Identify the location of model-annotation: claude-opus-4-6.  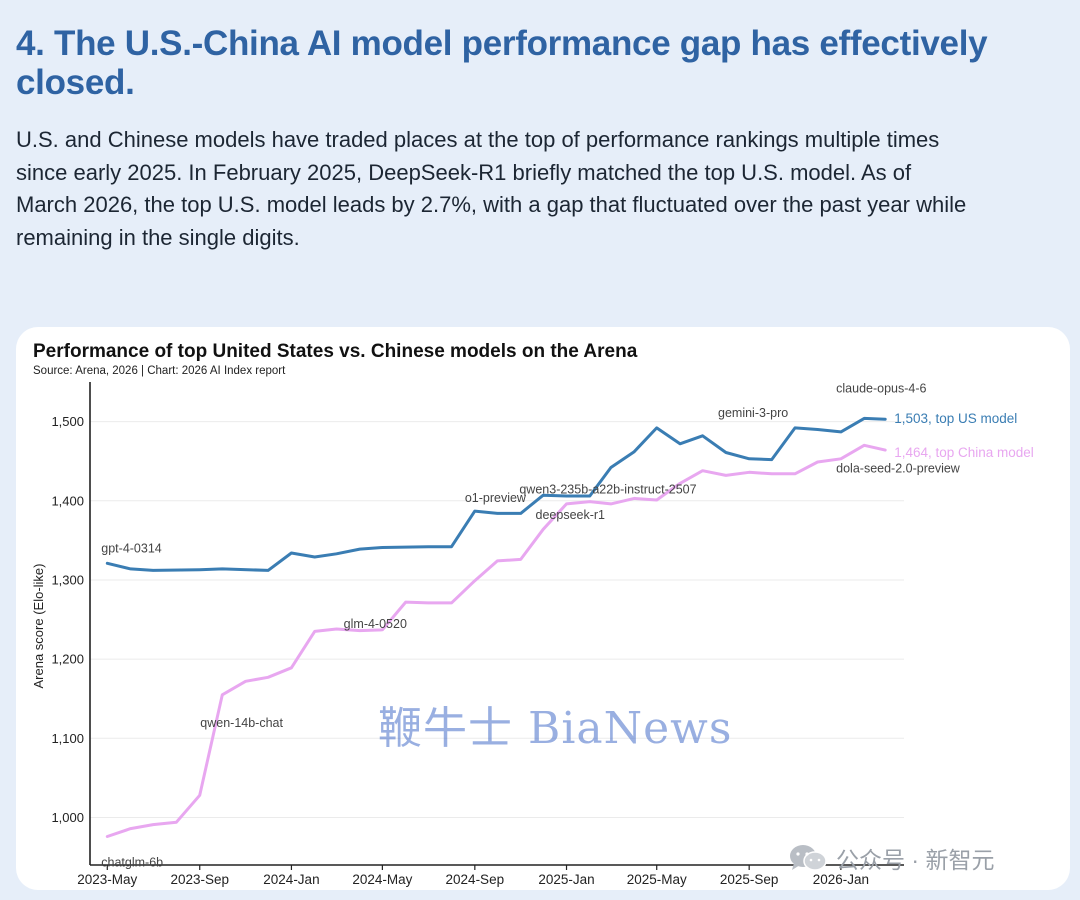
(881, 388).